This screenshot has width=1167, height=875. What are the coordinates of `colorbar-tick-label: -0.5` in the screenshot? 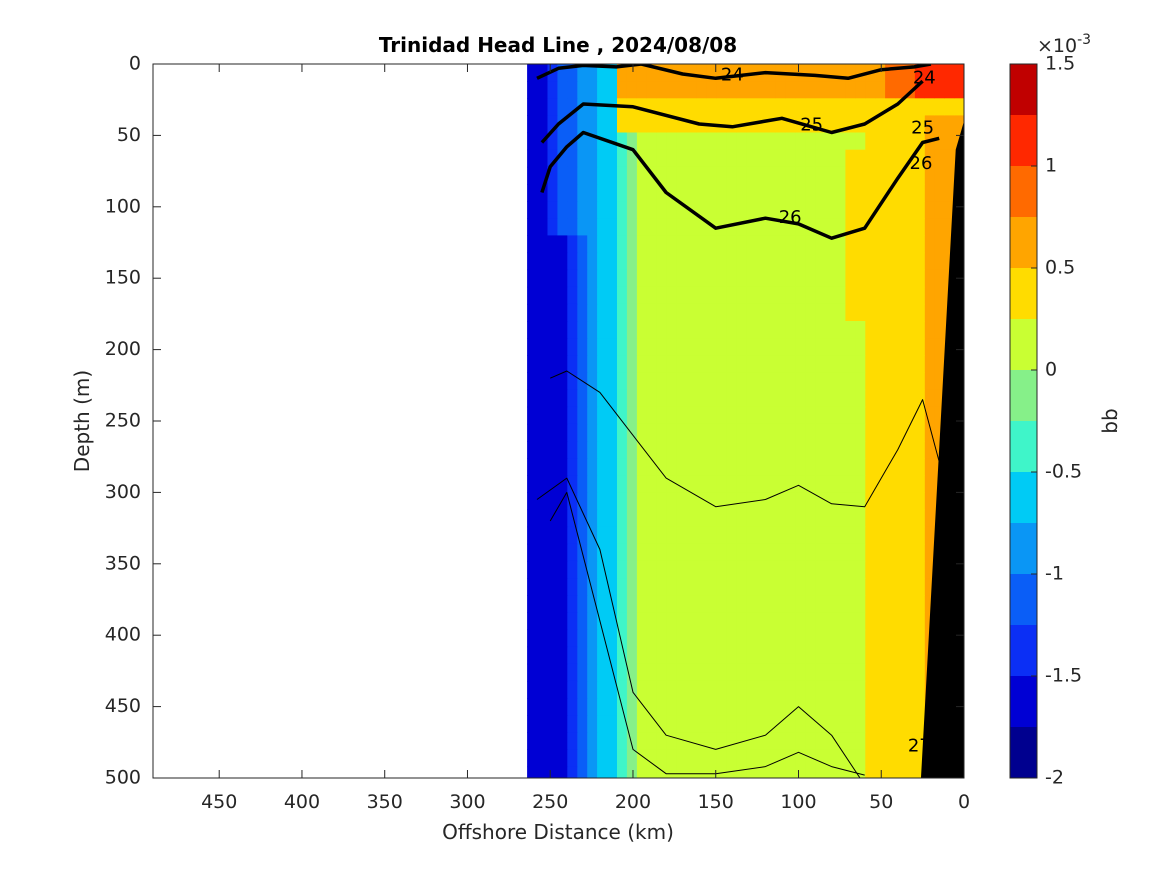 It's located at (1063, 472).